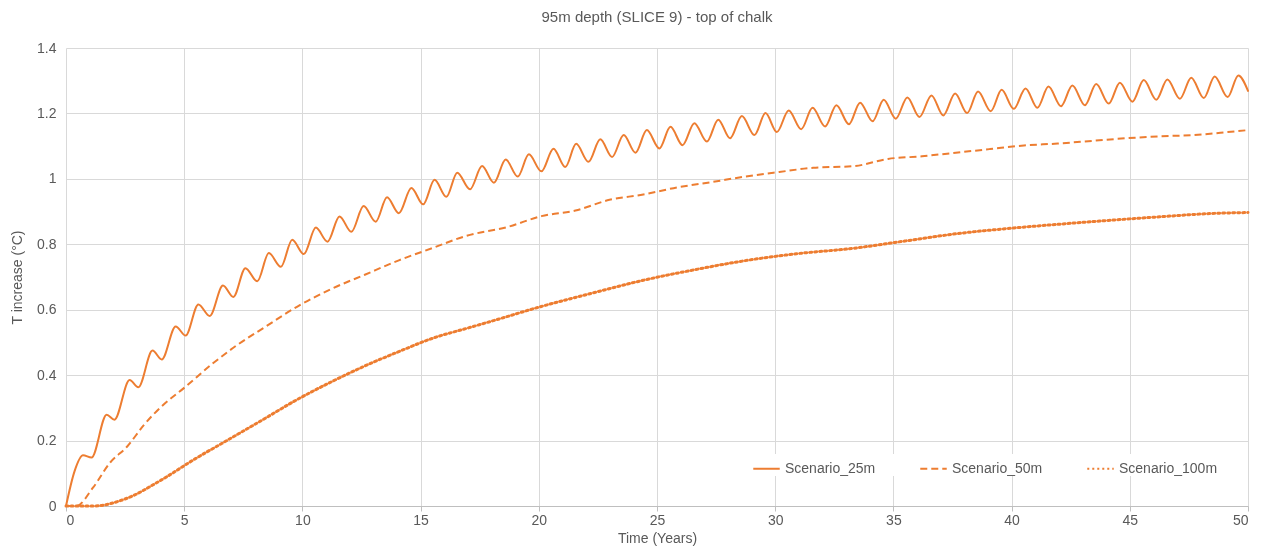  Describe the element at coordinates (47, 47) in the screenshot. I see `y-tick-label: 1.4` at that location.